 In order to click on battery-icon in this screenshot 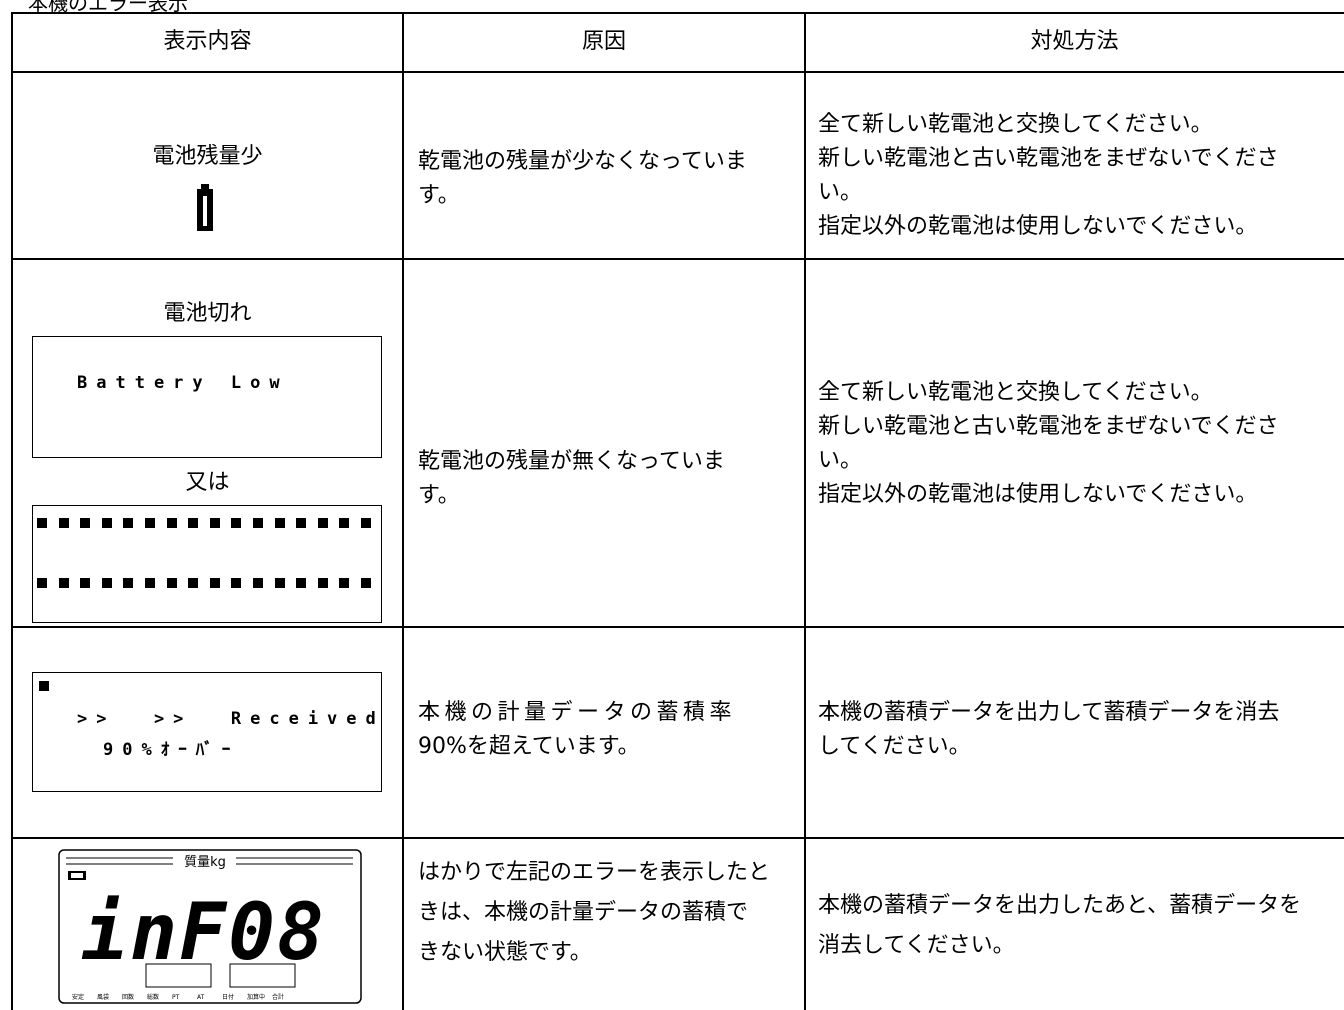, I will do `click(205, 207)`.